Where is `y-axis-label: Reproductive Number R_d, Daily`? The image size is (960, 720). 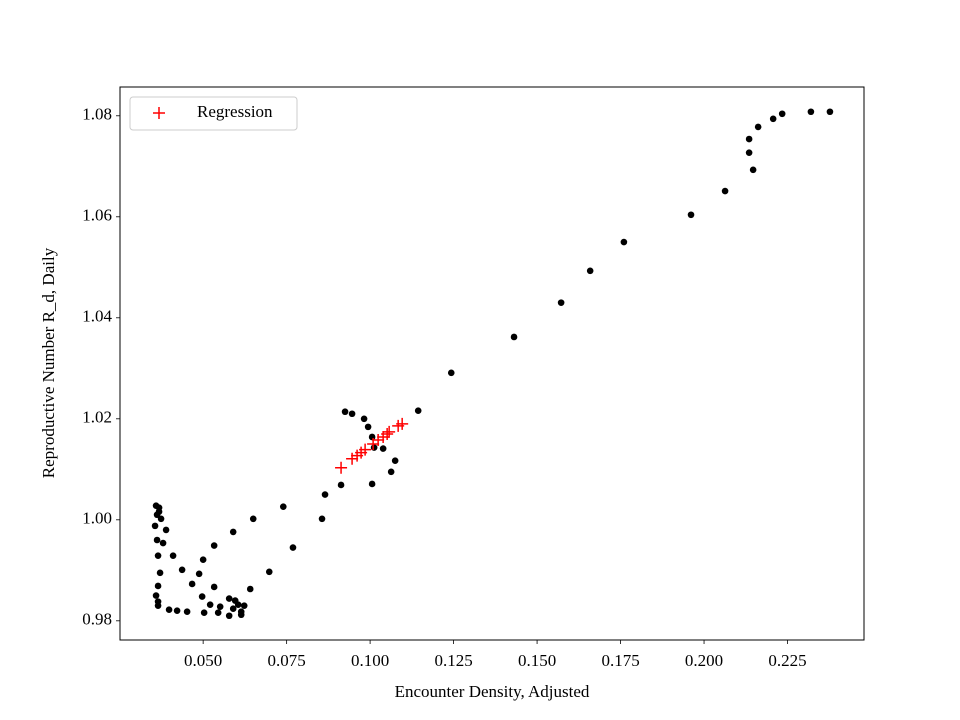 y-axis-label: Reproductive Number R_d, Daily is located at coordinates (48, 362).